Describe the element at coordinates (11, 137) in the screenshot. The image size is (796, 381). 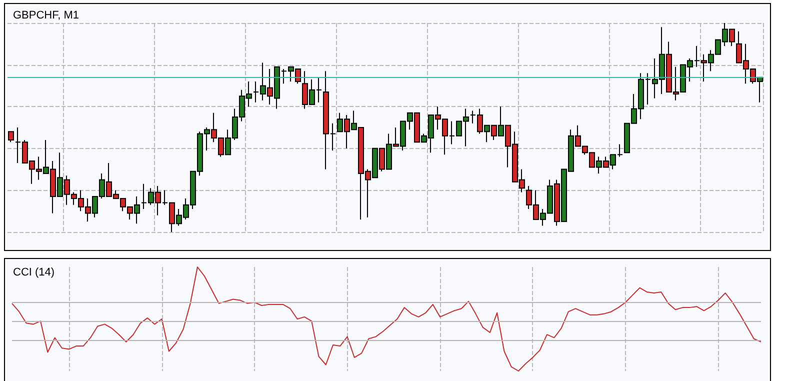
I see `candlestick` at that location.